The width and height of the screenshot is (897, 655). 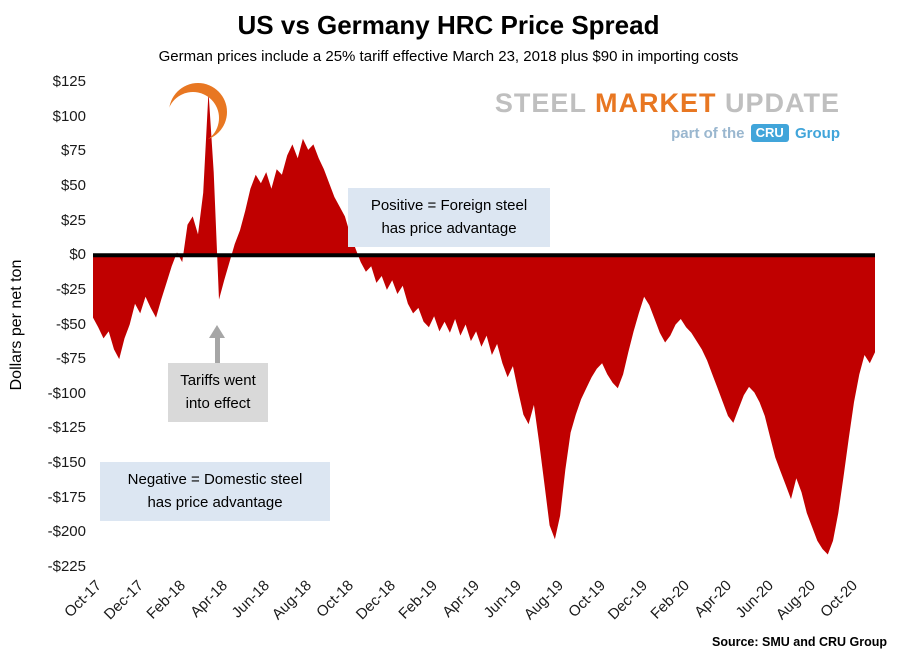 I want to click on y-tick-label: -$125, so click(x=66, y=428).